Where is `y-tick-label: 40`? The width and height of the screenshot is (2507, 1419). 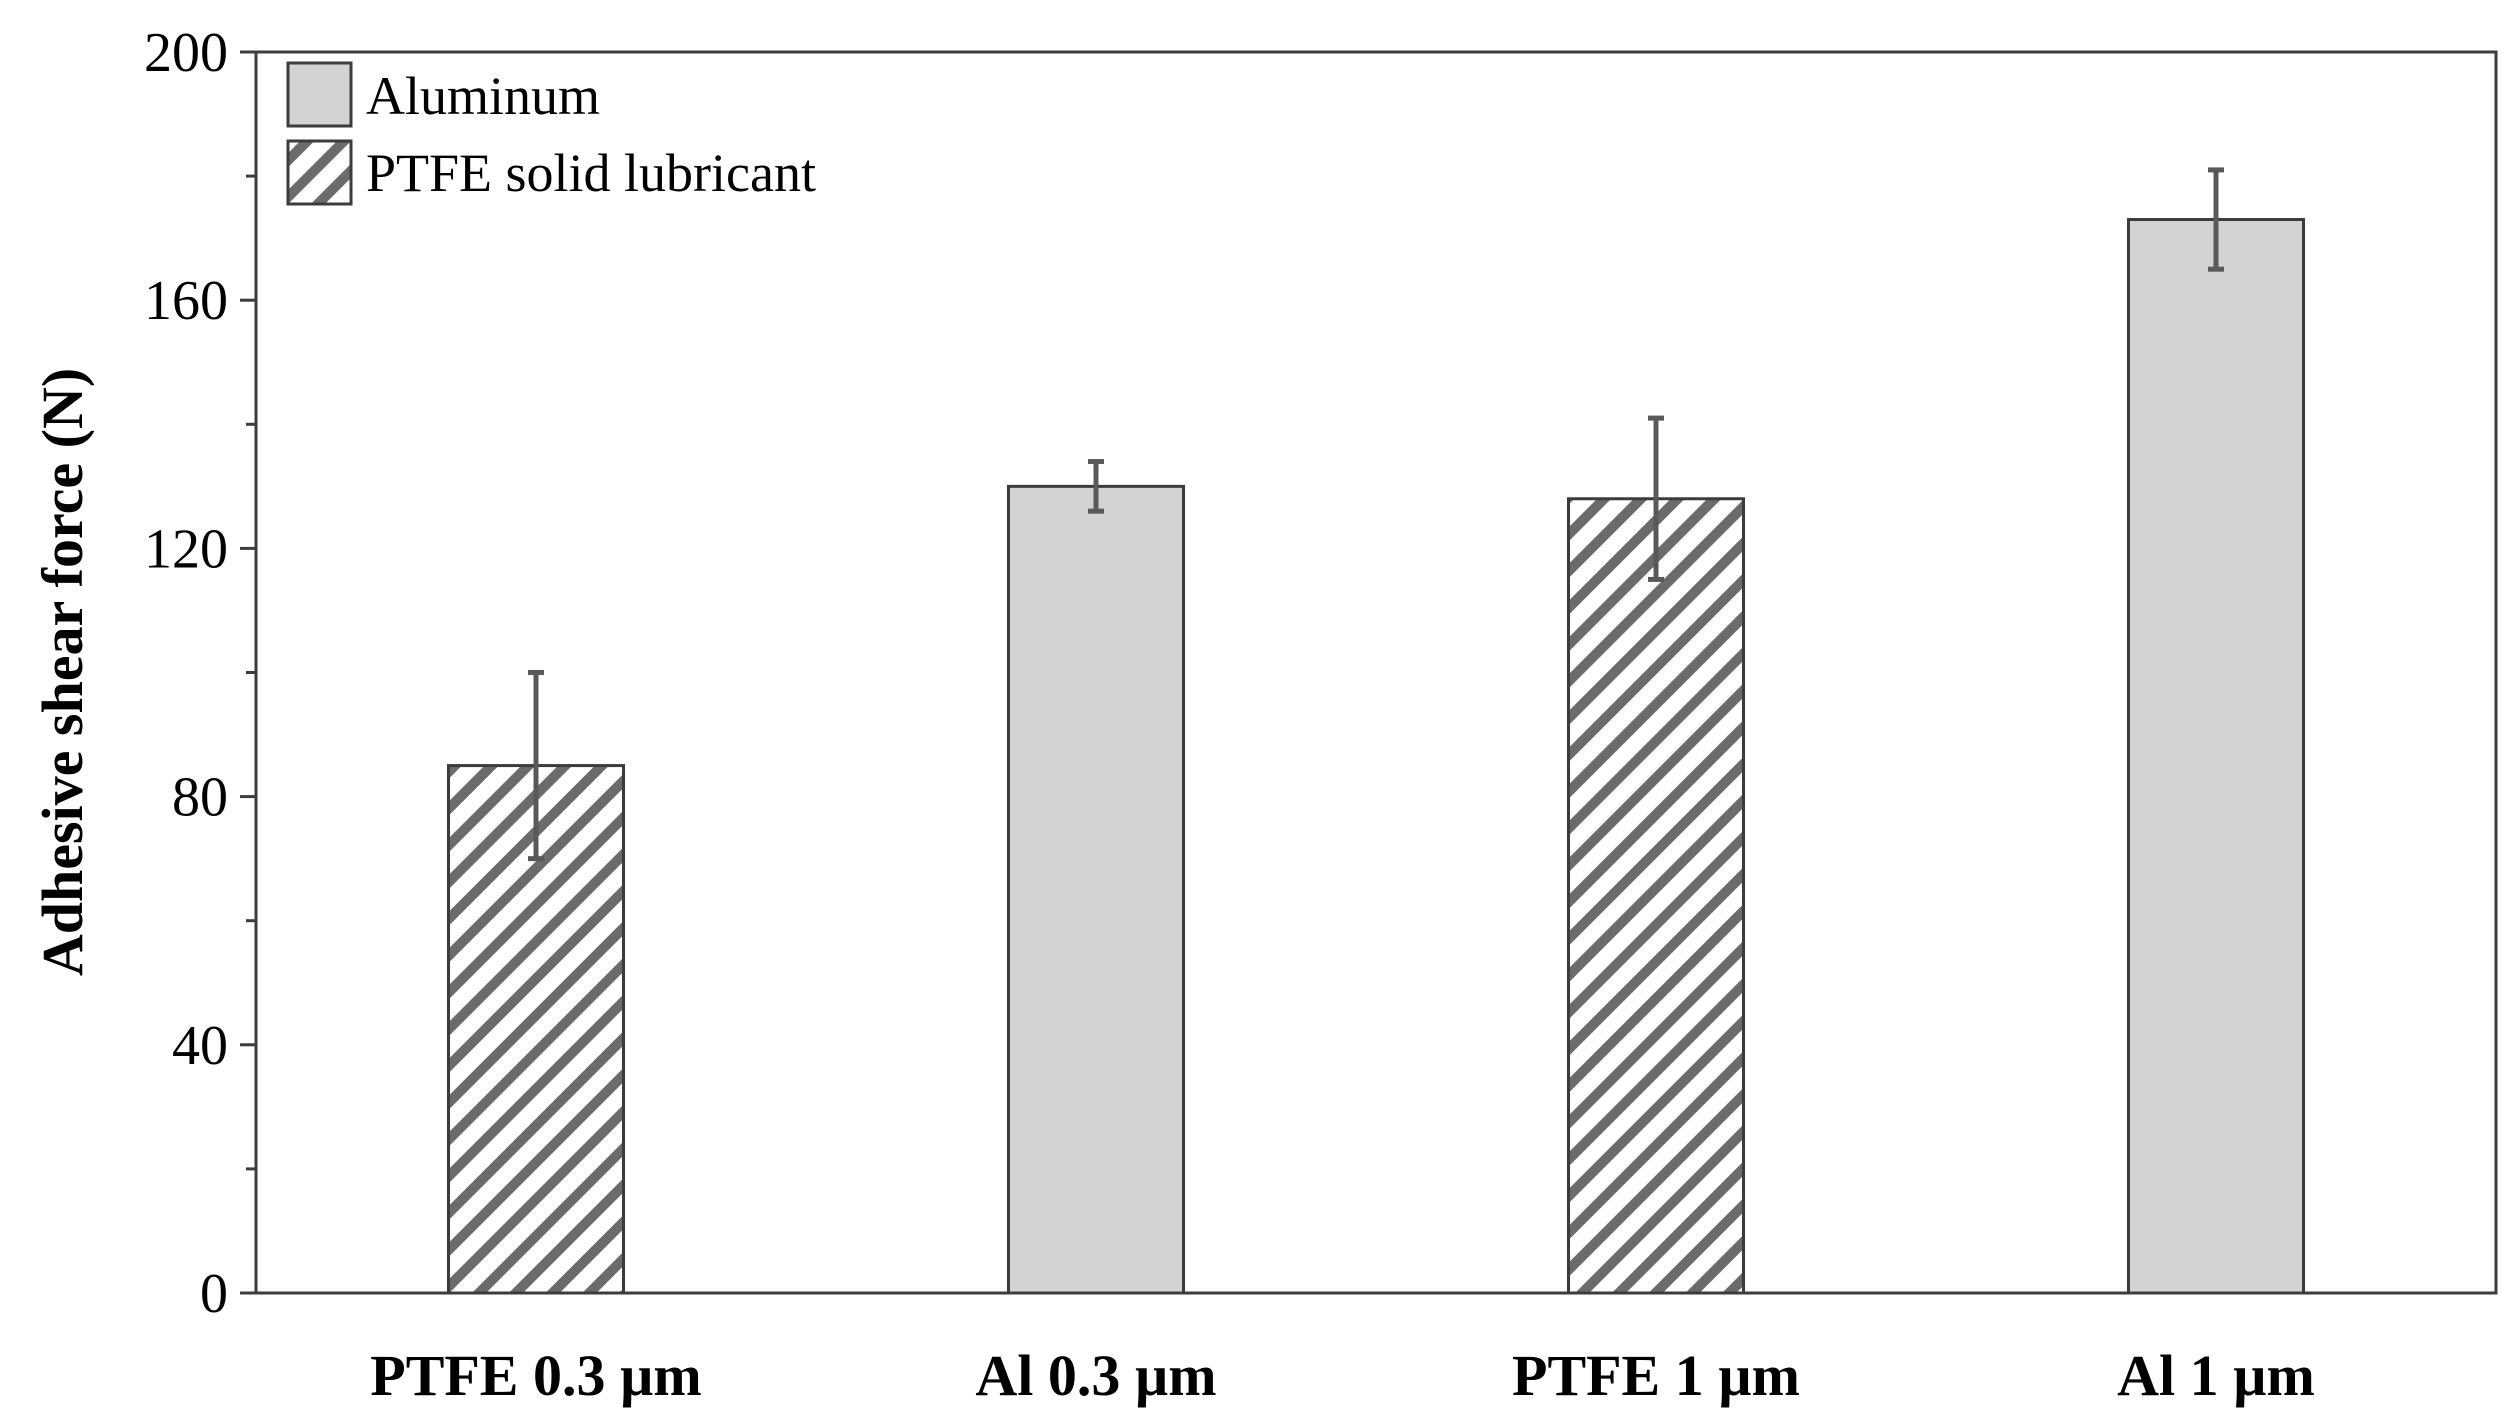
y-tick-label: 40 is located at coordinates (200, 1046).